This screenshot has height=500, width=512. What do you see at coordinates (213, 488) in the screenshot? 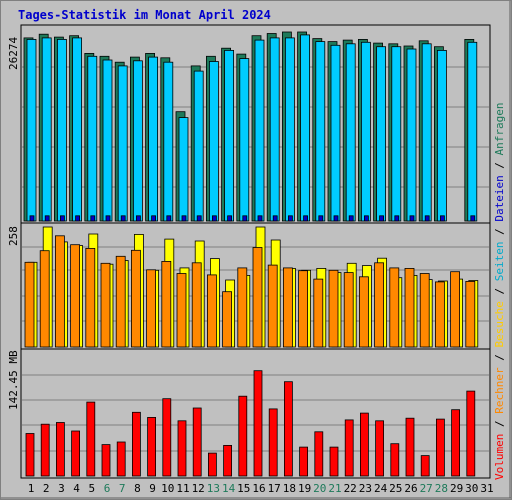
I see `x-tick-label: 13` at bounding box center [213, 488].